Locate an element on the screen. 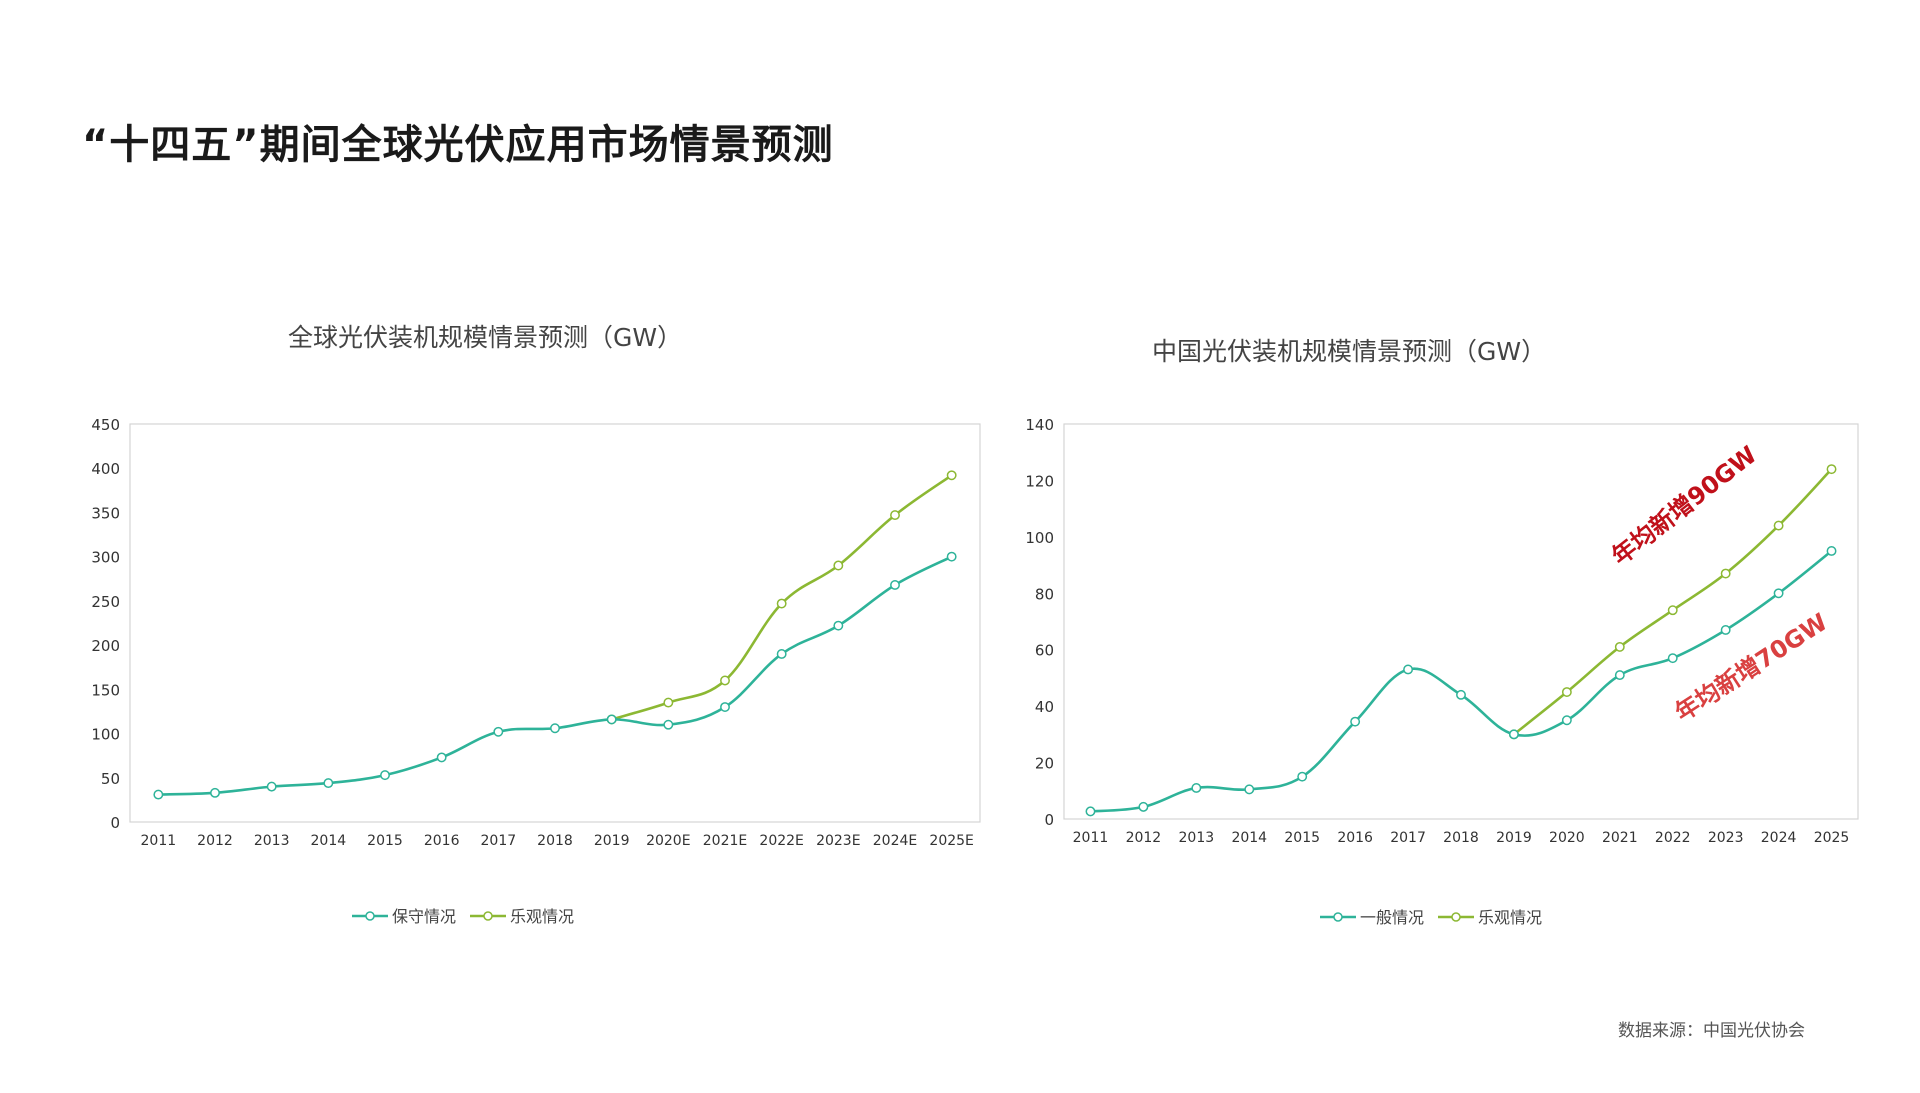  china-x-tick-label: 2011 is located at coordinates (1091, 838).